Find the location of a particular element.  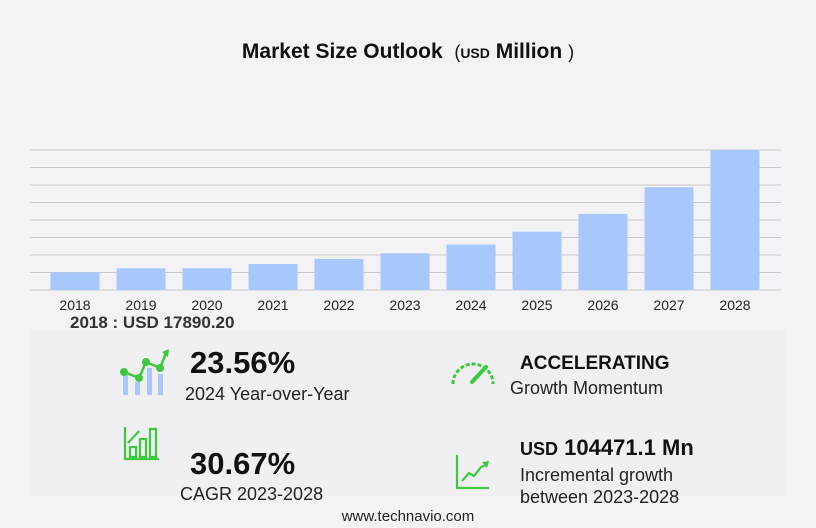

x-tick-label: 2023 is located at coordinates (404, 305).